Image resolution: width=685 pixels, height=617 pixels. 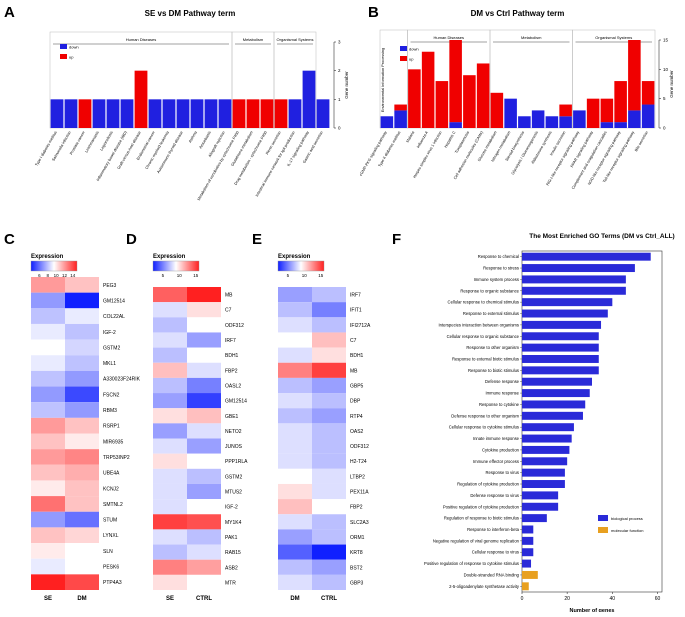 I want to click on panel-d-row-label: BDH1, so click(x=232, y=356).